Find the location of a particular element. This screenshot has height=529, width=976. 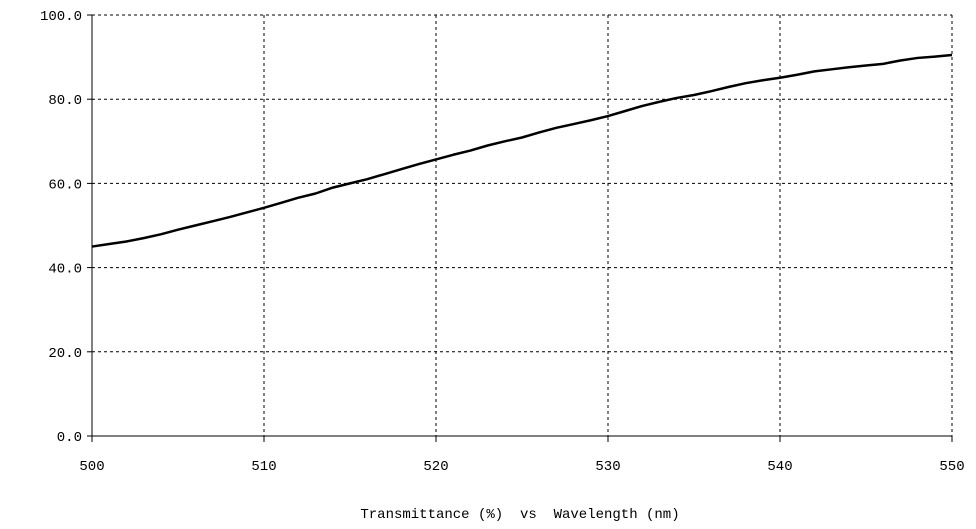

y-tick-label: 100.0 is located at coordinates (61, 17).